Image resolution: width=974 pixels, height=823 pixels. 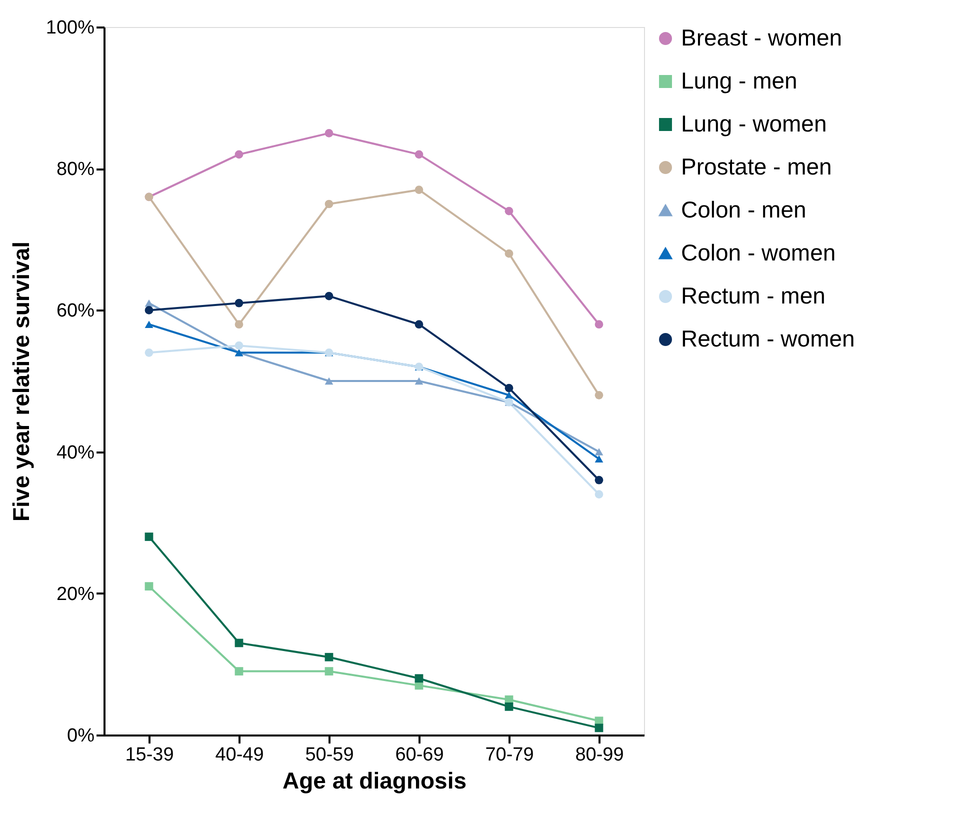 What do you see at coordinates (509, 755) in the screenshot?
I see `x-tick-label: 70-79` at bounding box center [509, 755].